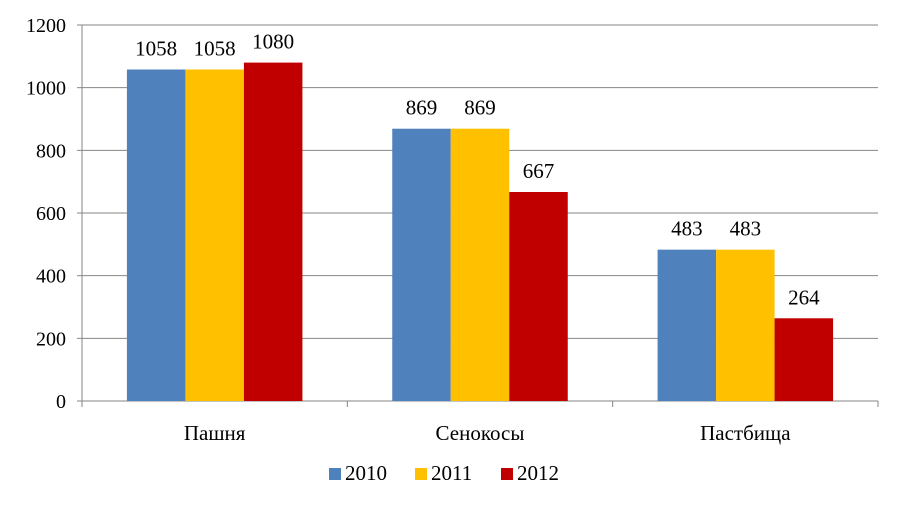  What do you see at coordinates (480, 108) in the screenshot?
I see `data-label-2011-1: 869` at bounding box center [480, 108].